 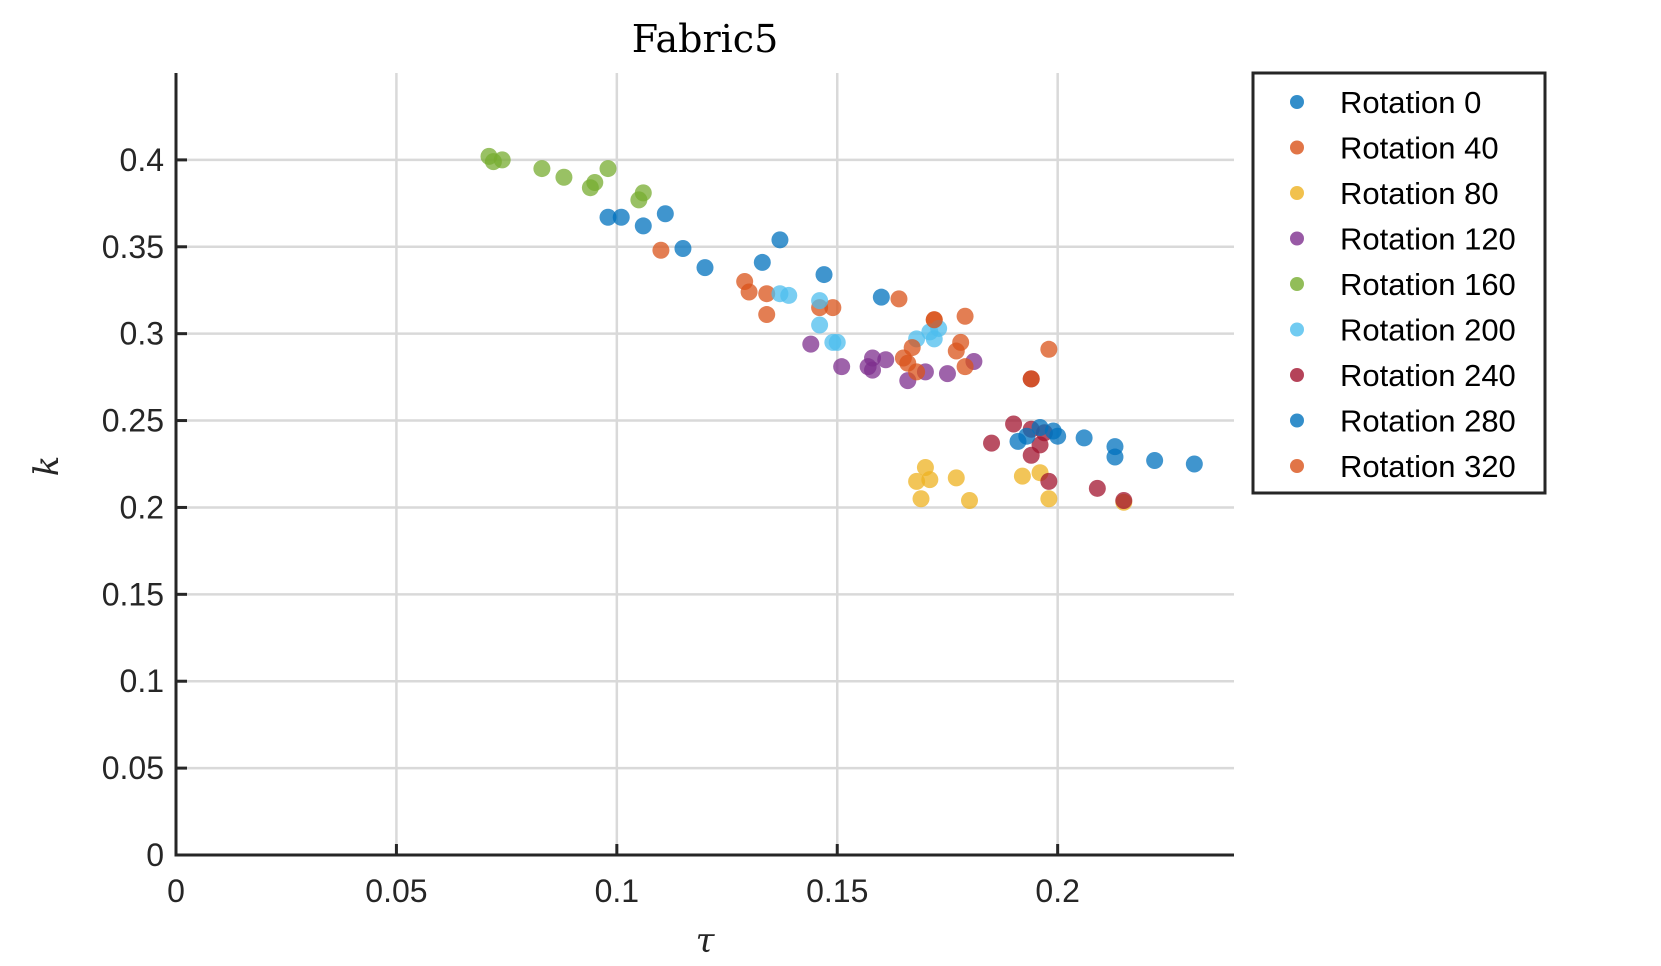 I want to click on y-tick-label: 0.2, so click(x=142, y=507).